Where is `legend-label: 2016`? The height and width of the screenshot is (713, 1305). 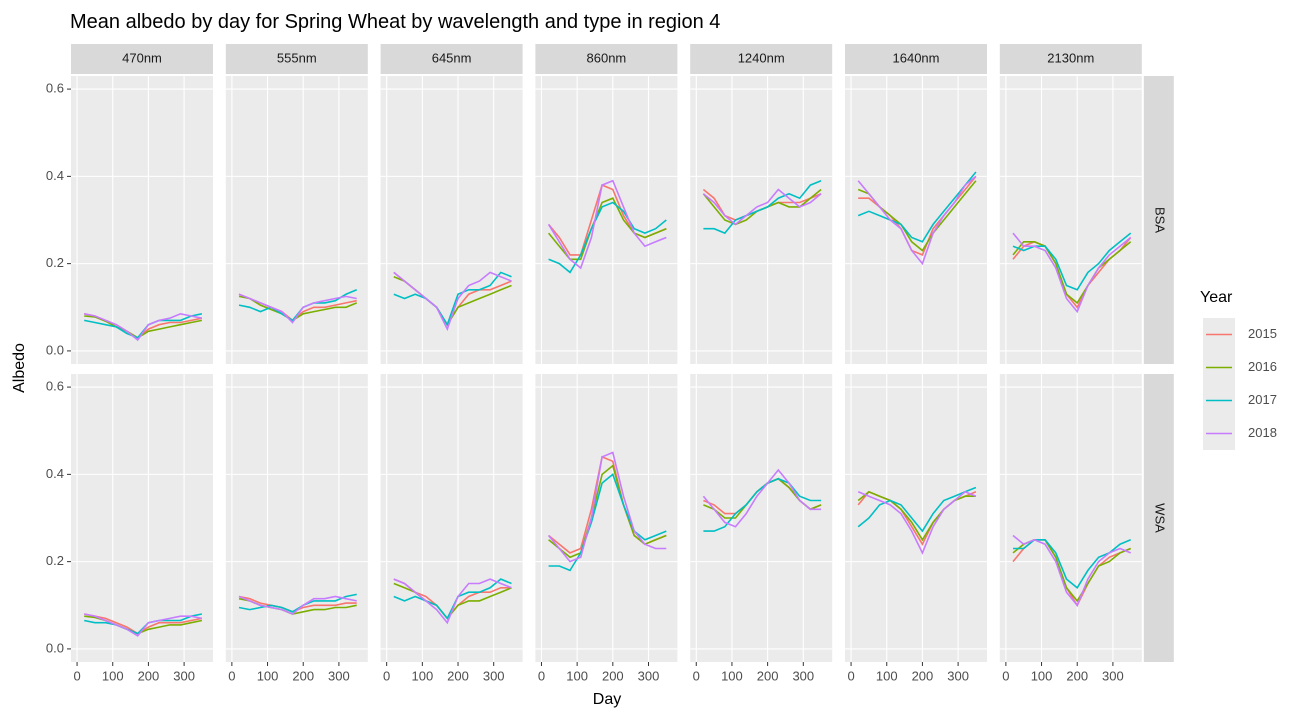
legend-label: 2016 is located at coordinates (1262, 366).